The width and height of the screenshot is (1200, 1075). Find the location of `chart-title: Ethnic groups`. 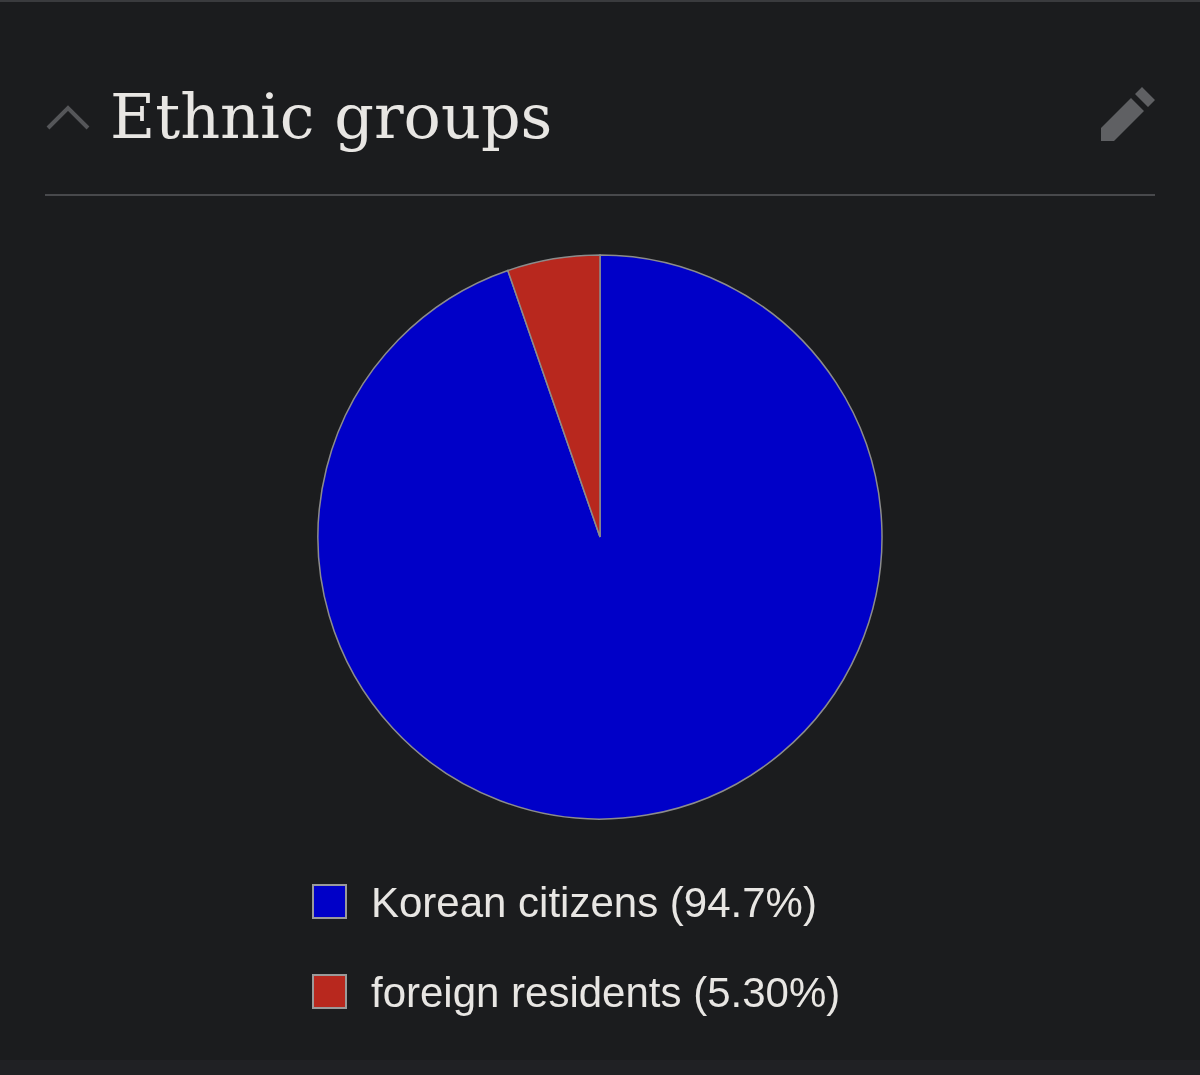

chart-title: Ethnic groups is located at coordinates (331, 116).